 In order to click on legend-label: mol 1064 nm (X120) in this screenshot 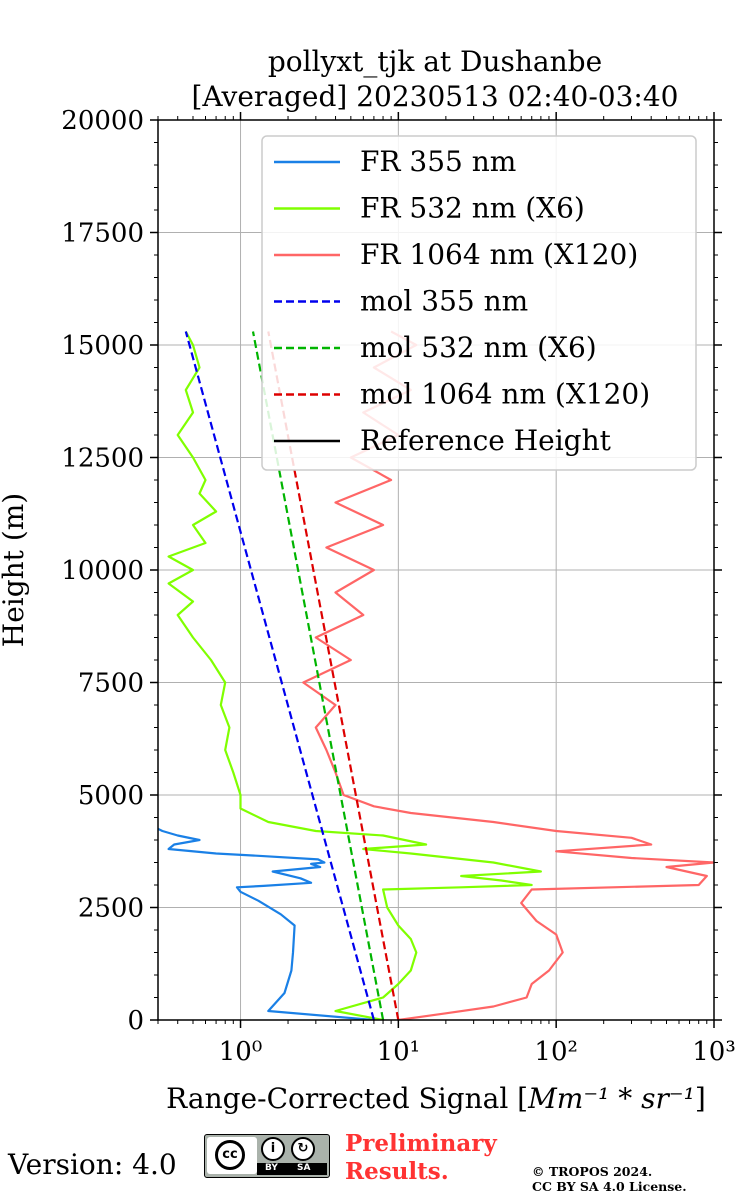, I will do `click(505, 394)`.